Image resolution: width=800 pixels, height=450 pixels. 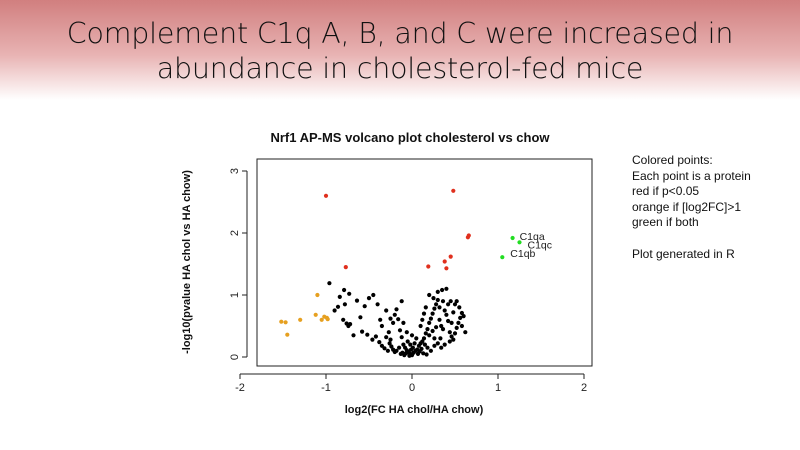 I want to click on note-line: red if p<0.05, so click(x=666, y=191).